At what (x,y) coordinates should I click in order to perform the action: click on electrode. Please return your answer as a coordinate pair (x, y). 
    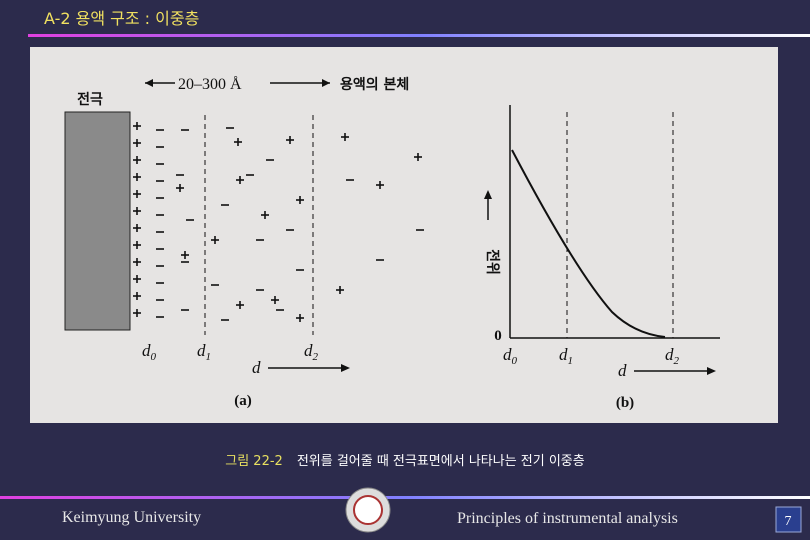
    Looking at the image, I should click on (97, 221).